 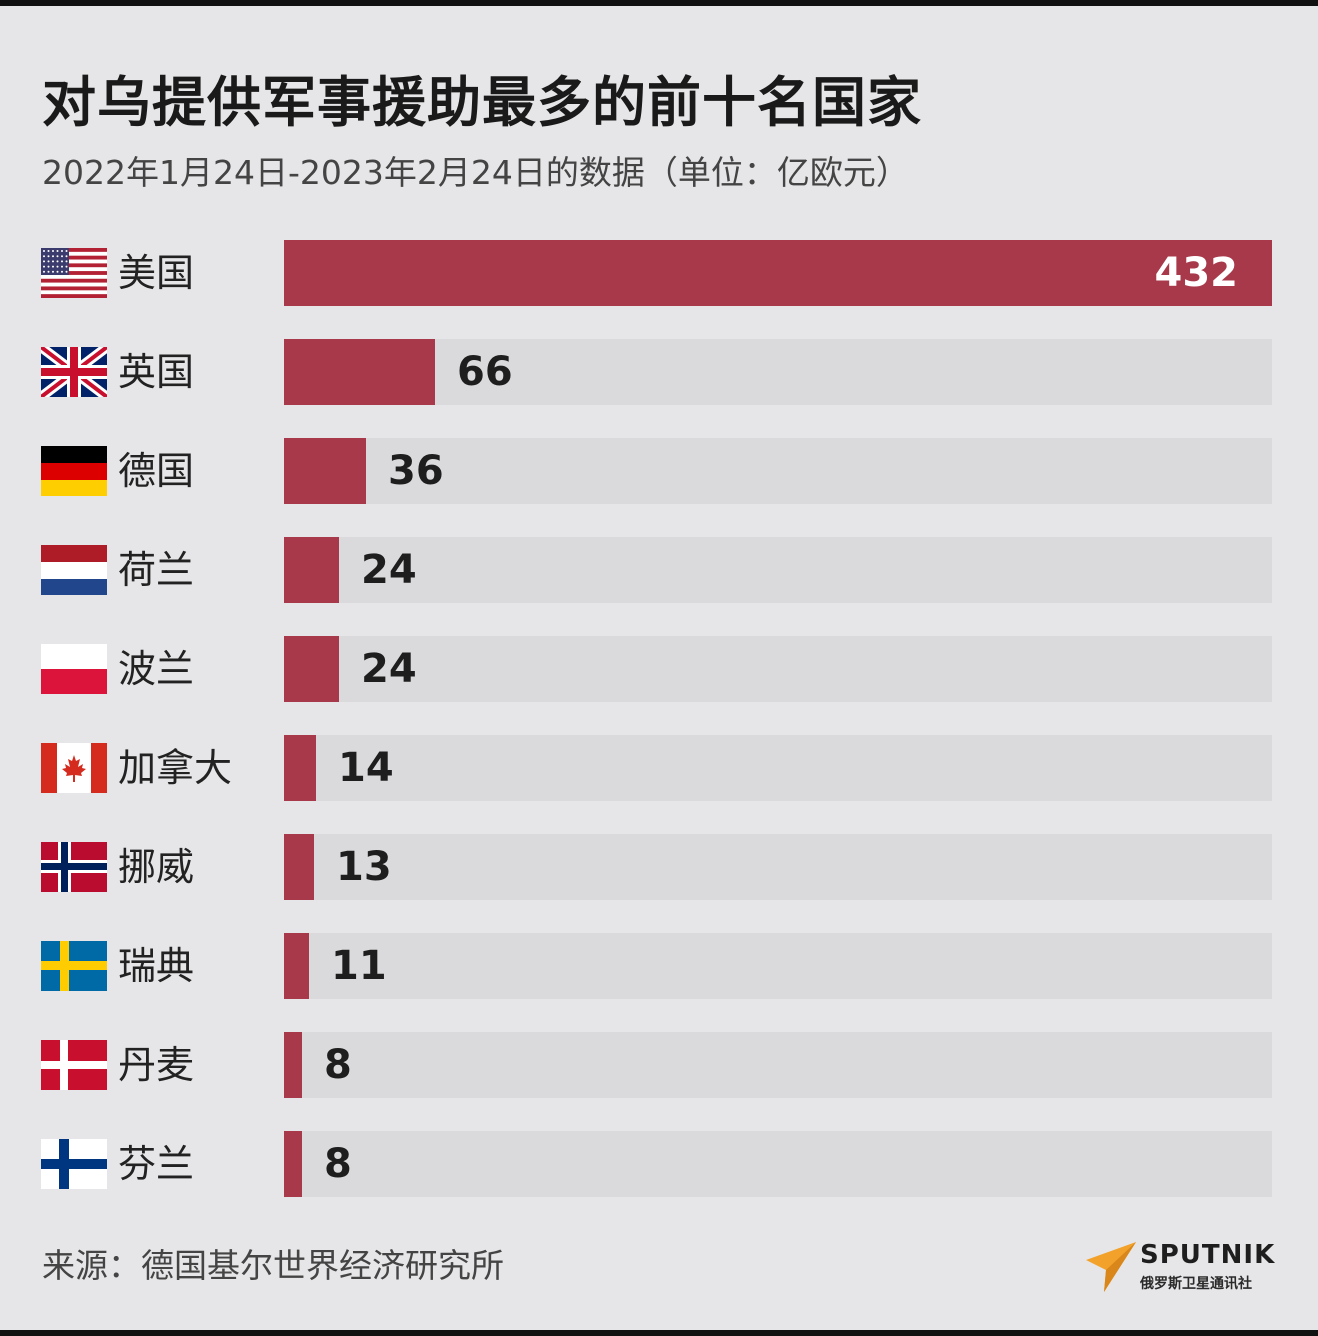 I want to click on us-flag-icon, so click(x=74, y=273).